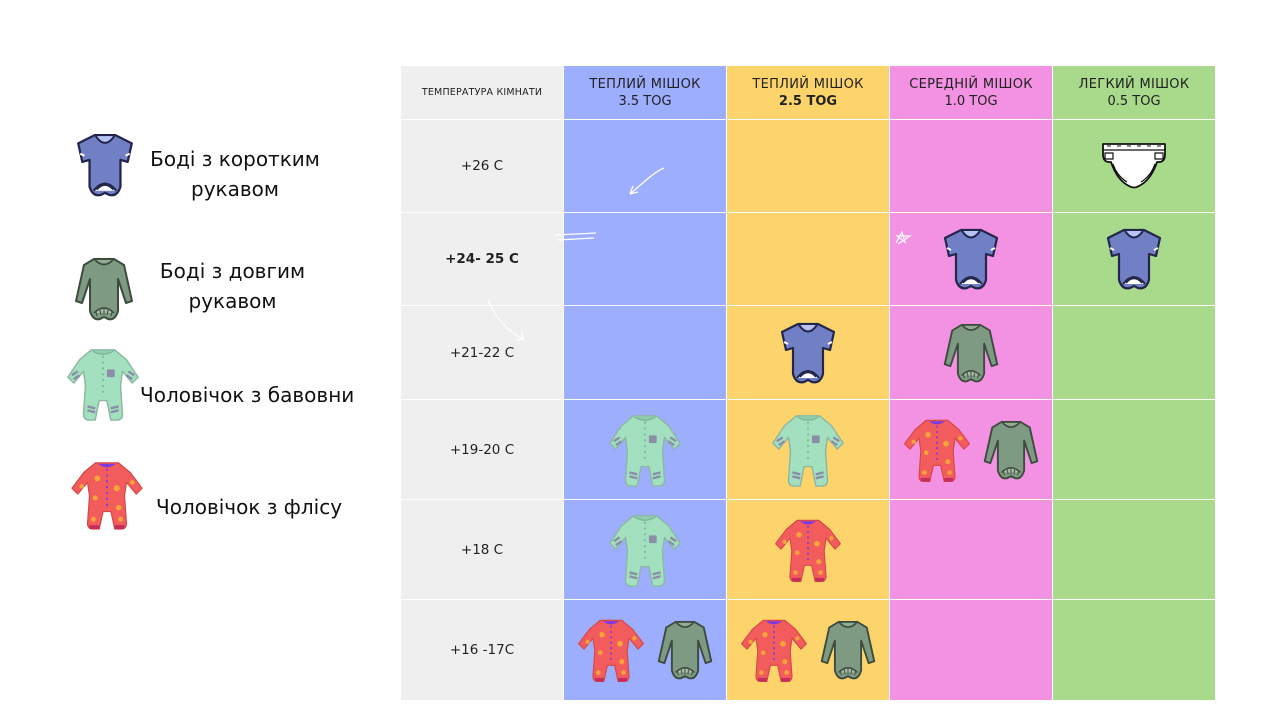 This screenshot has width=1280, height=720. I want to click on header-column-4: ЛЕГКИЙ МІШОК 0.5 TOG, so click(1134, 92).